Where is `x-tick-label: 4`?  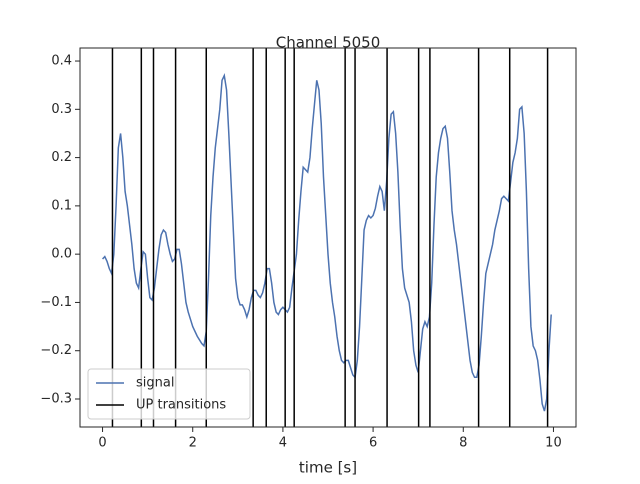
x-tick-label: 4 is located at coordinates (283, 443).